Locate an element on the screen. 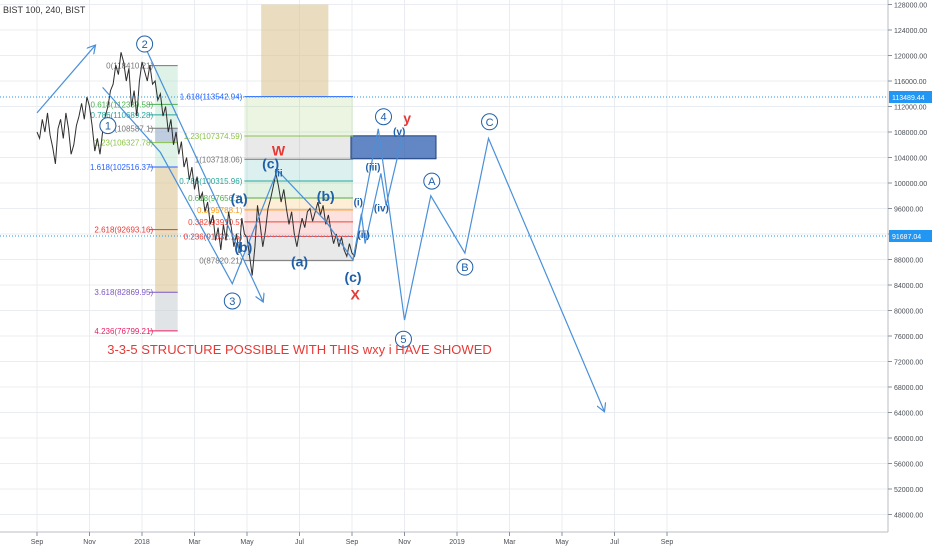 The height and width of the screenshot is (555, 932). y-tick-label-4: 112000.00 is located at coordinates (910, 108).